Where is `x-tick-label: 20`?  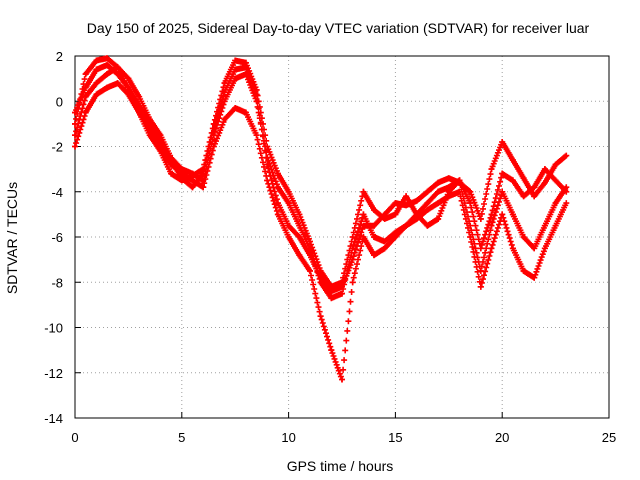 x-tick-label: 20 is located at coordinates (502, 437).